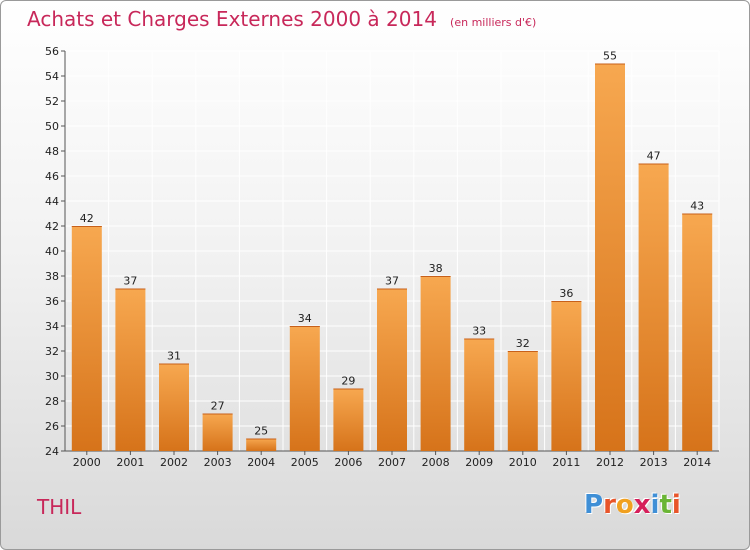 The width and height of the screenshot is (750, 550). Describe the element at coordinates (52, 401) in the screenshot. I see `y-tick-label: 28` at that location.